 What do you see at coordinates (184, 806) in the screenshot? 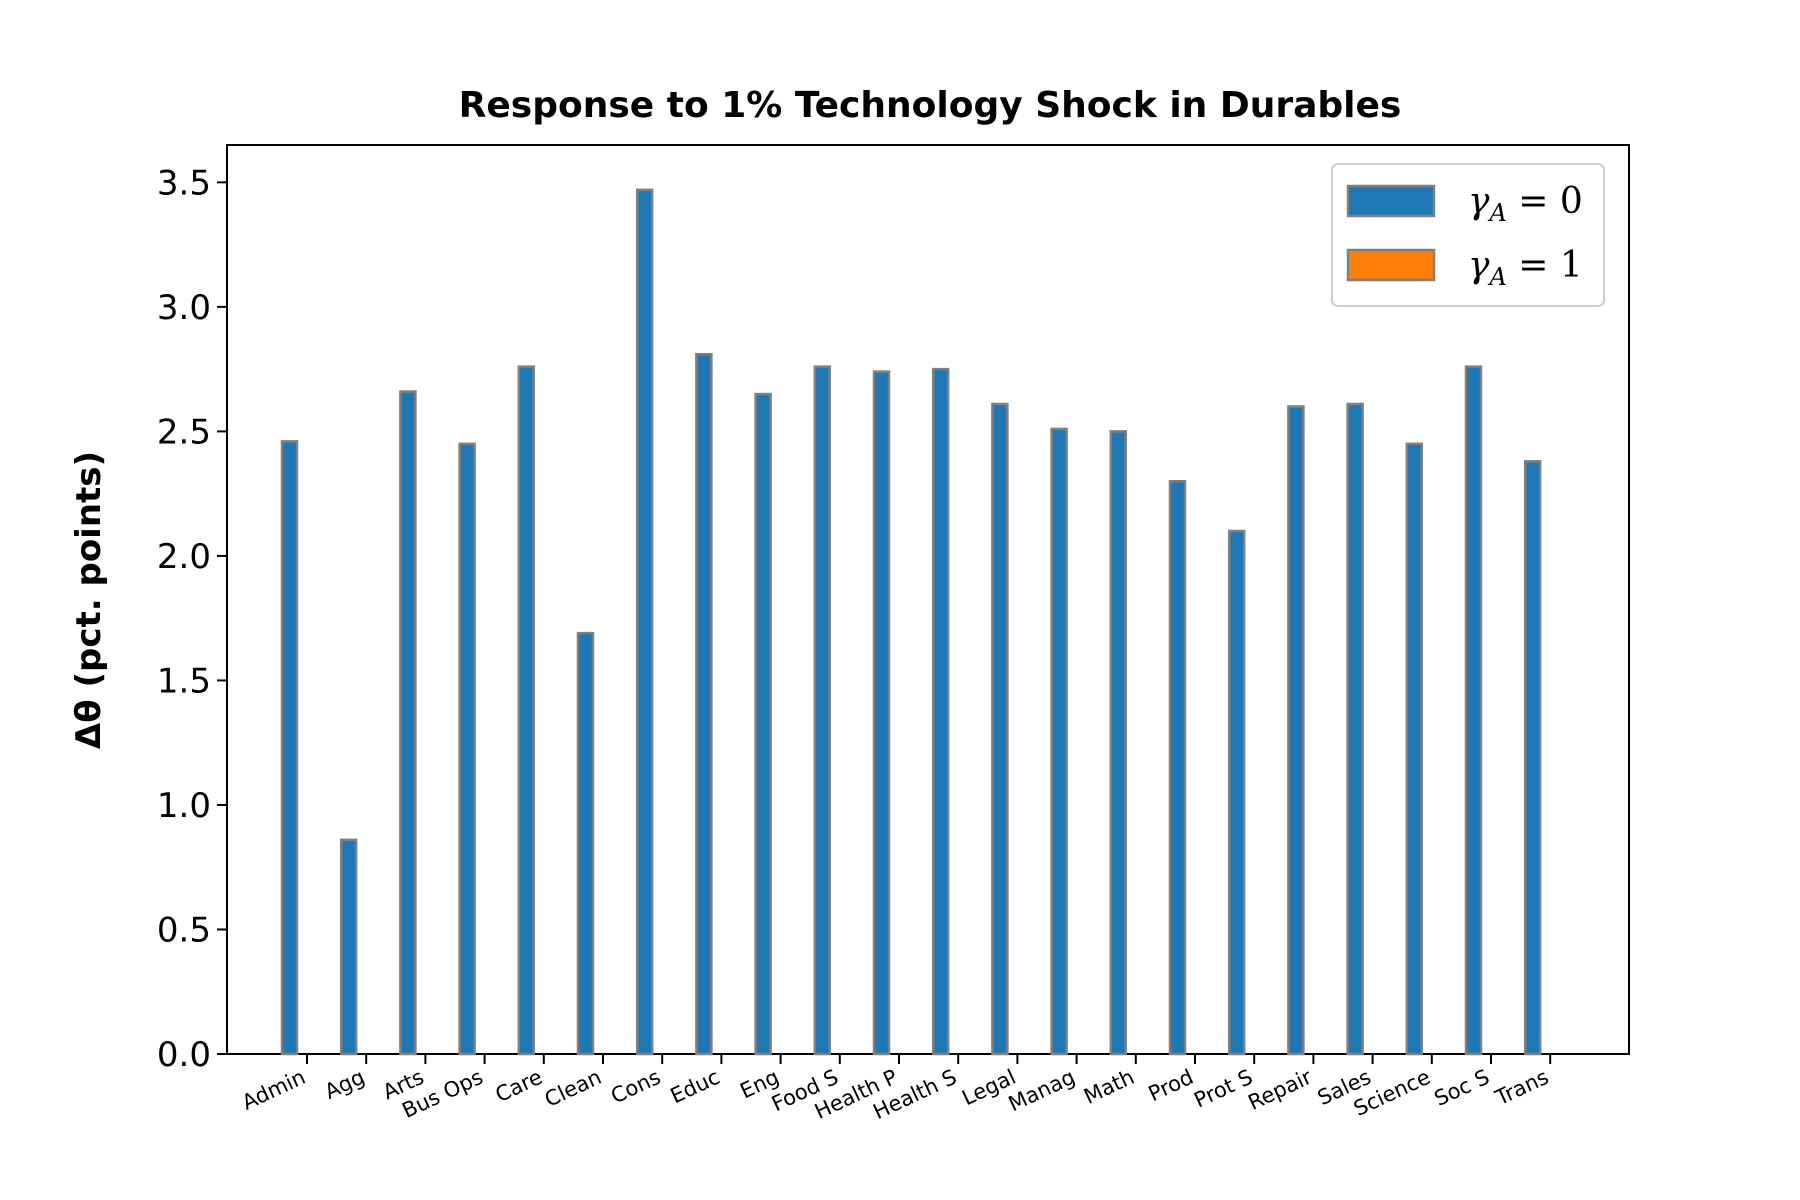
I see `y-tick-label: 1.0` at bounding box center [184, 806].